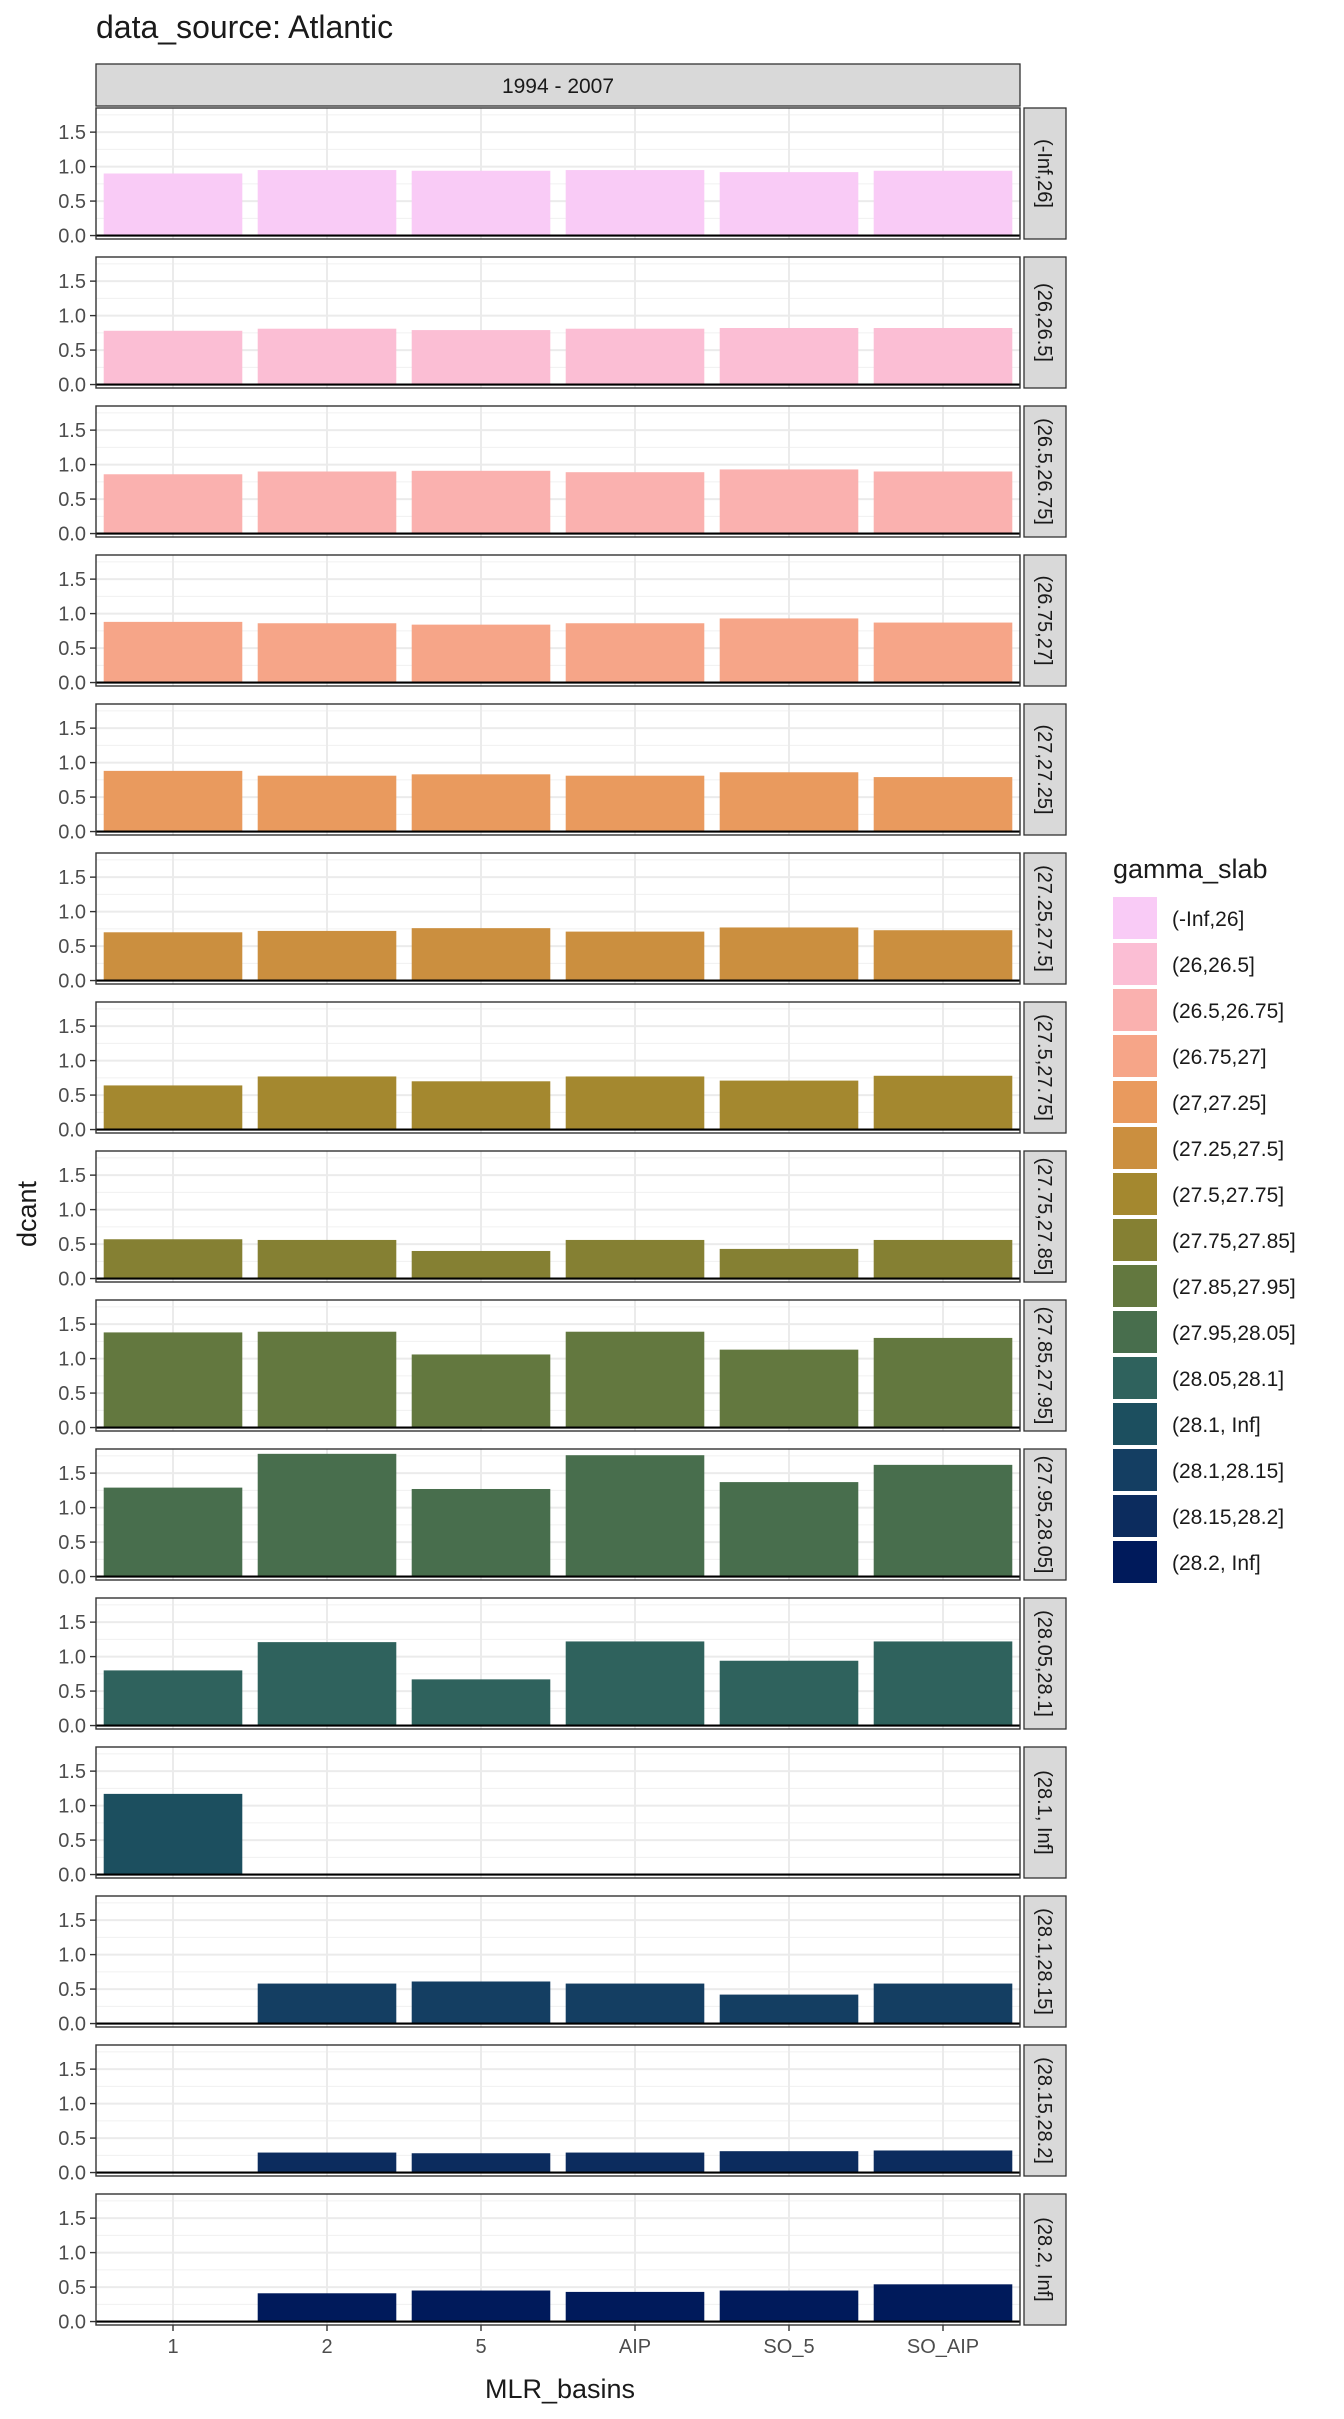 The height and width of the screenshot is (2419, 1344). I want to click on row-strip-label: (27.75,27.85], so click(1044, 1217).